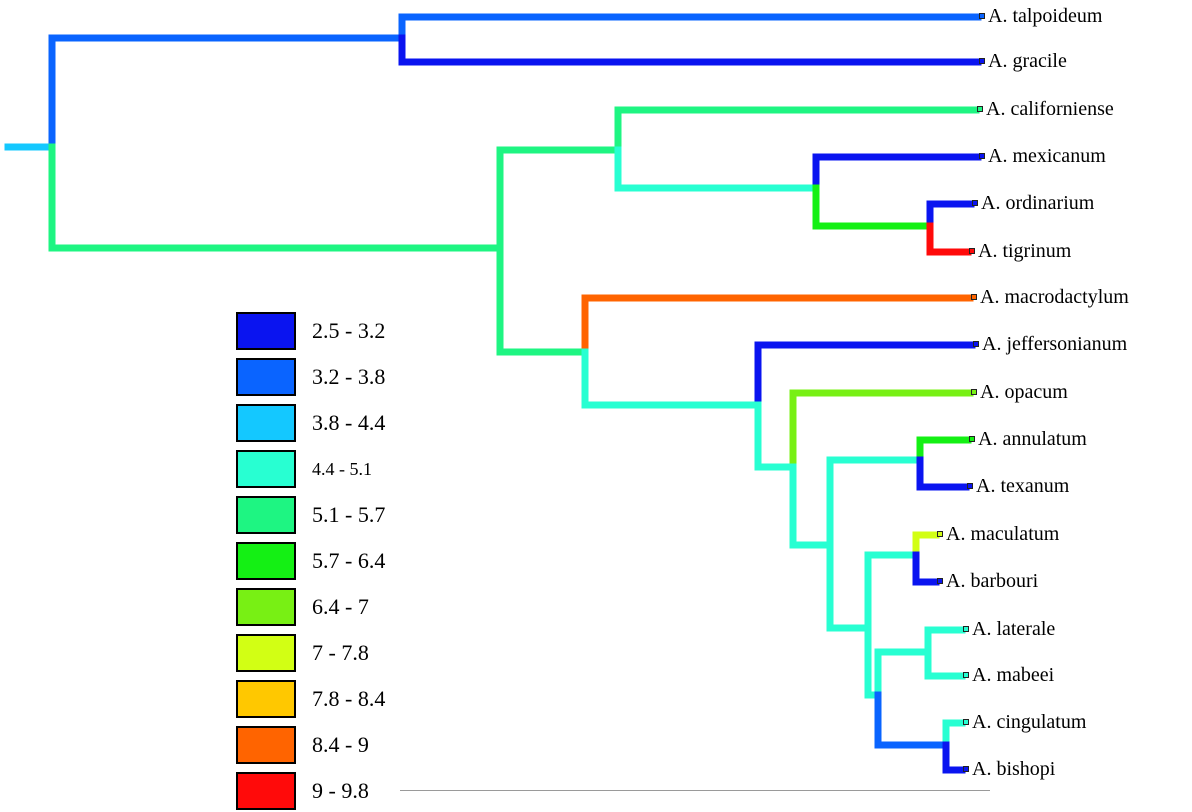 The image size is (1192, 812). What do you see at coordinates (1003, 534) in the screenshot?
I see `tip-label: A. maculatum` at bounding box center [1003, 534].